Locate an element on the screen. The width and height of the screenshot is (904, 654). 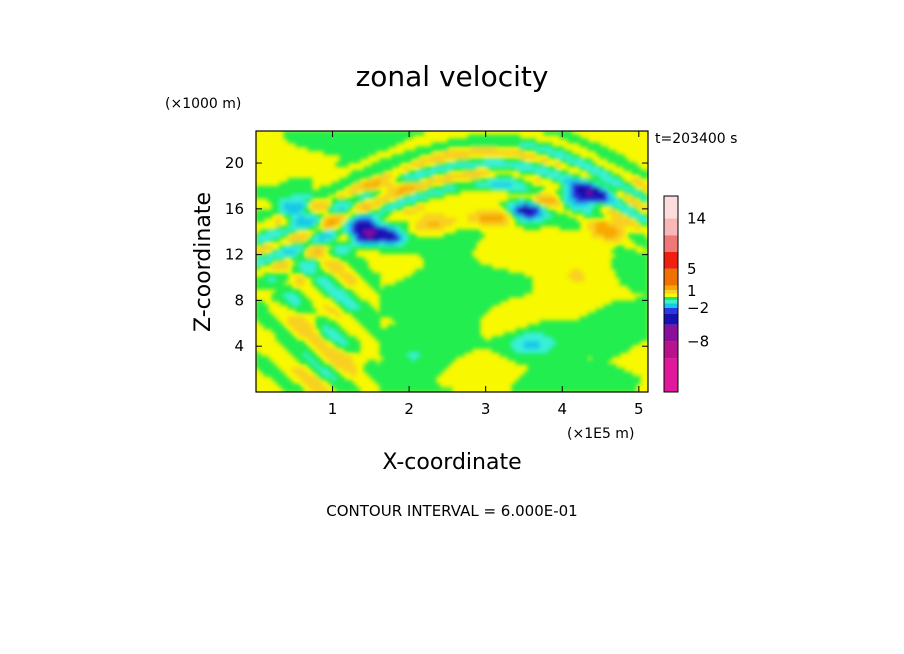
colorbar-tick-labels: 14 5 1−2 −8 is located at coordinates (698, 279).